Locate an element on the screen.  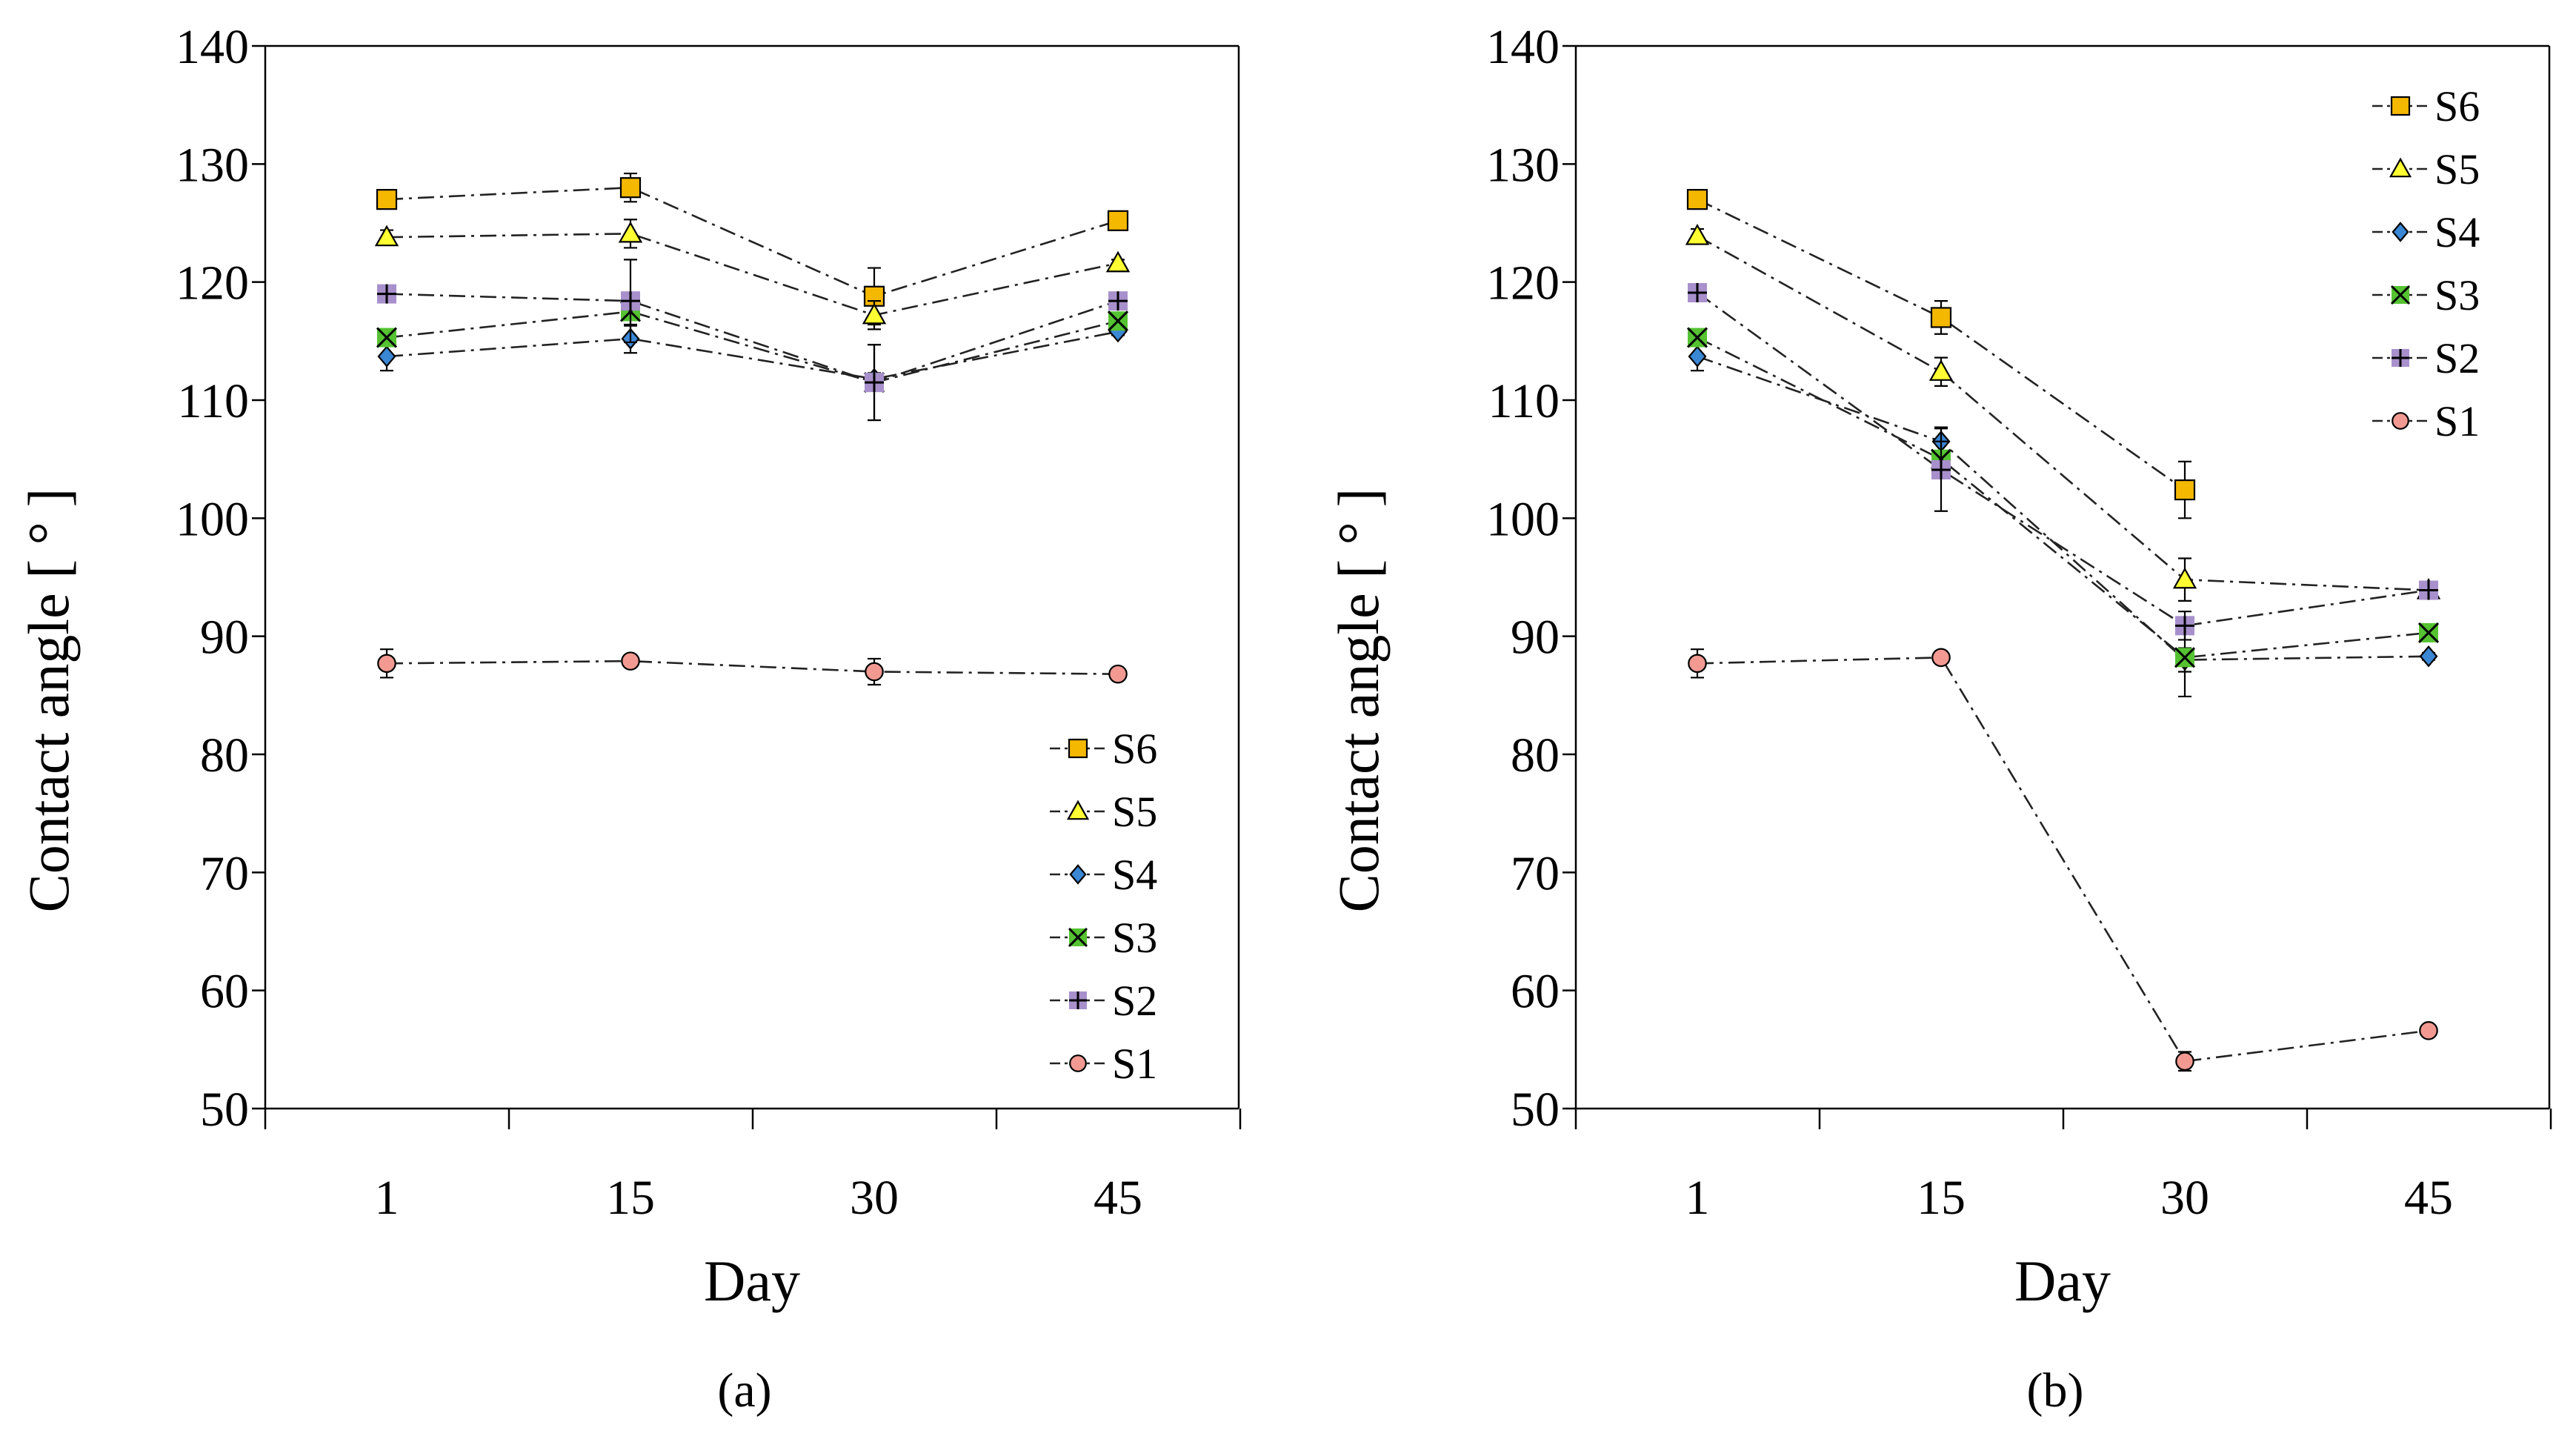
y-tick-label: 130 is located at coordinates (1523, 165).